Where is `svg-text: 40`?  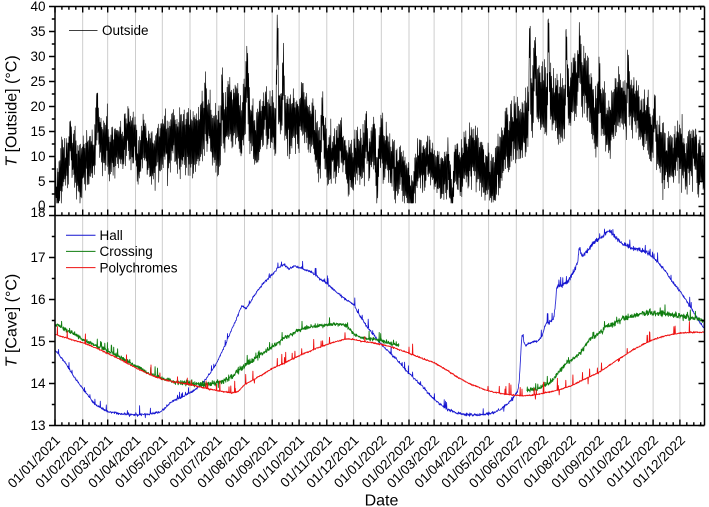
svg-text: 40 is located at coordinates (37, 7).